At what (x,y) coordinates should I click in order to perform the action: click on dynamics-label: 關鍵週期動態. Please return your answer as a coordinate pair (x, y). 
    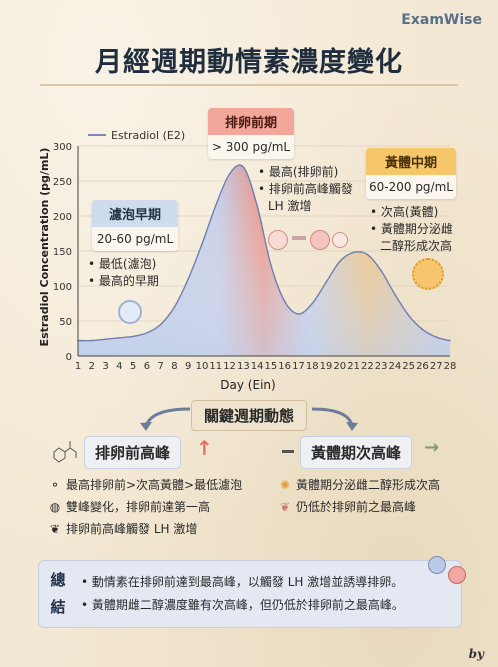
    Looking at the image, I should click on (248, 415).